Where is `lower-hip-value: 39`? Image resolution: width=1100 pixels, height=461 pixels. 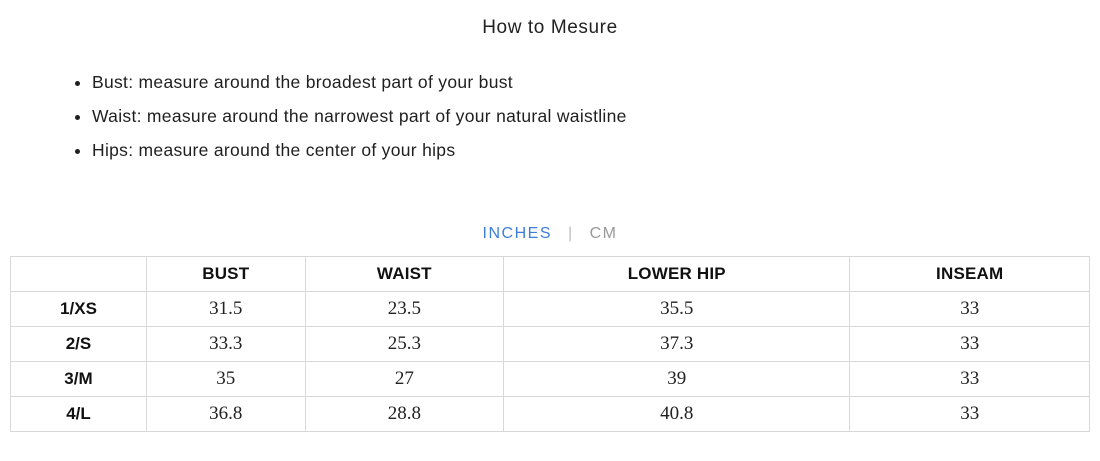 lower-hip-value: 39 is located at coordinates (677, 379).